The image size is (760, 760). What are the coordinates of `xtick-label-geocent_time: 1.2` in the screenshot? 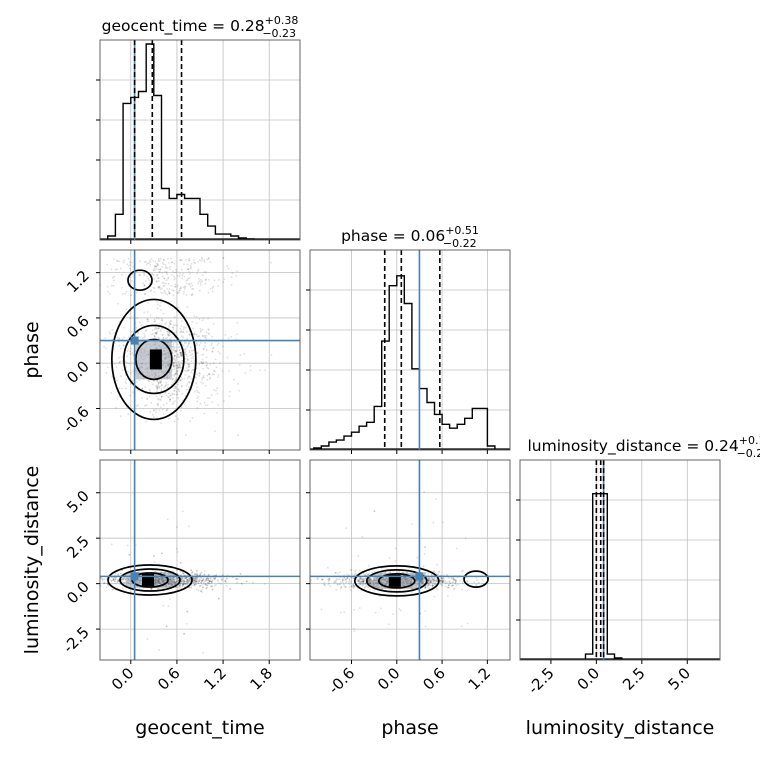 It's located at (215, 679).